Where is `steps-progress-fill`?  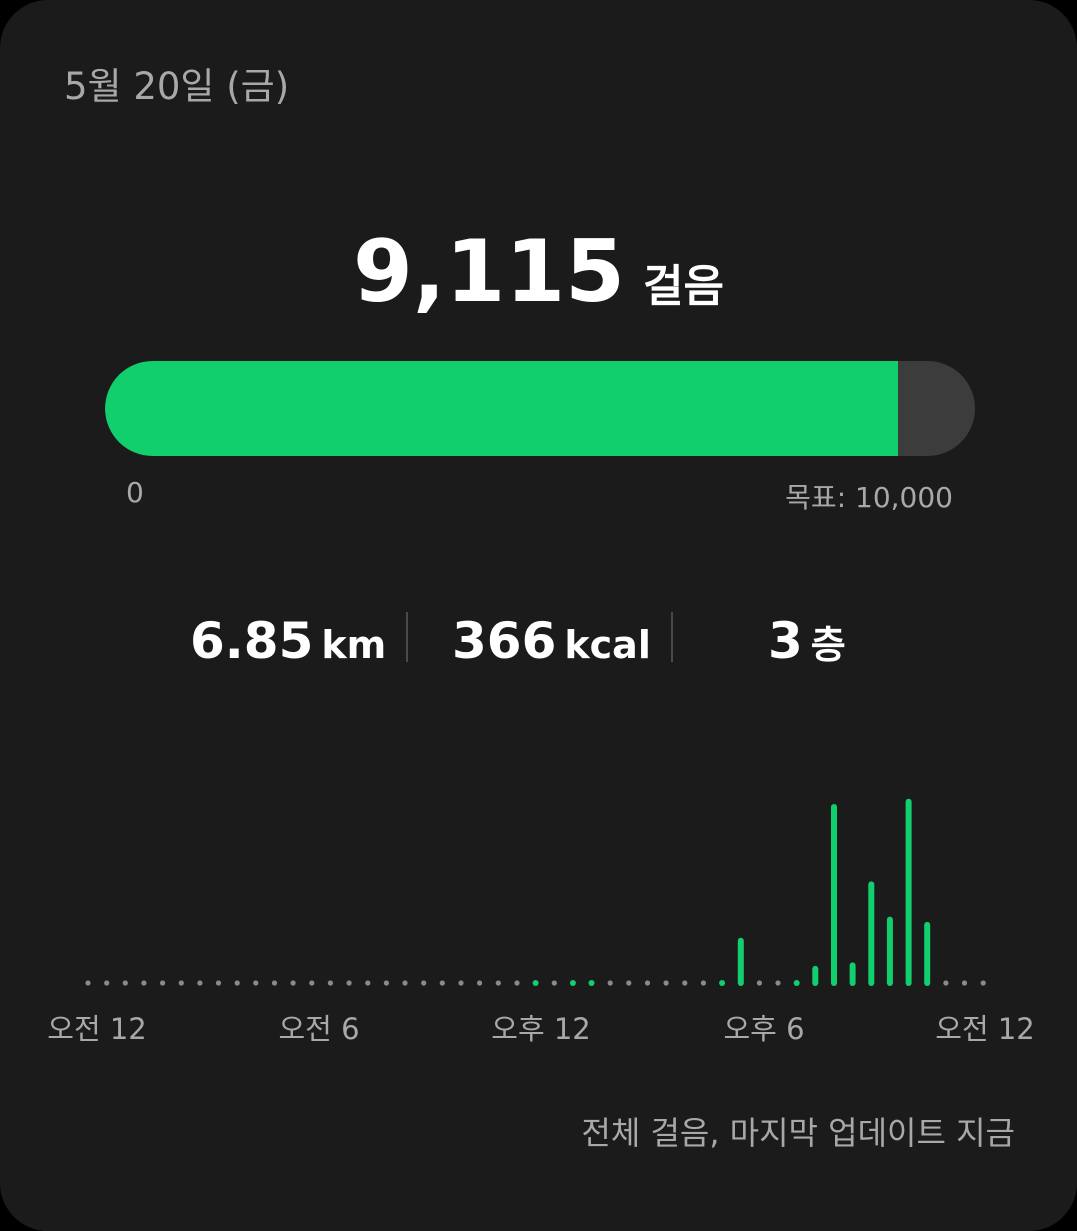
steps-progress-fill is located at coordinates (501, 408).